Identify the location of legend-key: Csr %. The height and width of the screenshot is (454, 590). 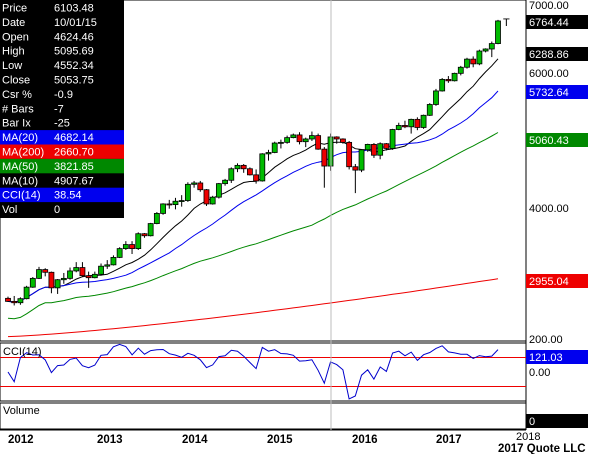
(17, 95).